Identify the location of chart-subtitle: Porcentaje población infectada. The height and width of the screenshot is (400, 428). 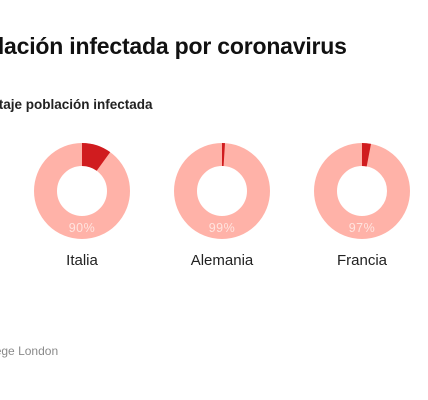
(76, 104).